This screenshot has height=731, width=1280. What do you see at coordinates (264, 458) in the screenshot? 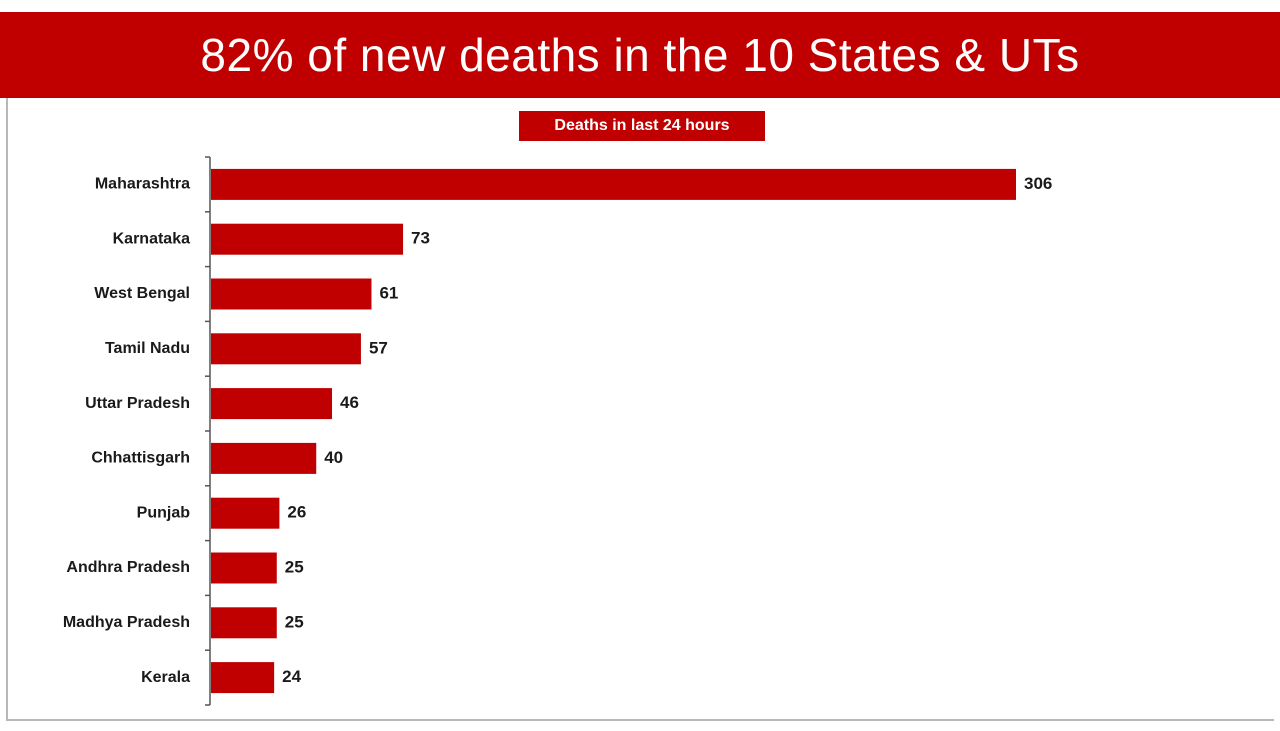
I see `bar-chhattisgarh` at bounding box center [264, 458].